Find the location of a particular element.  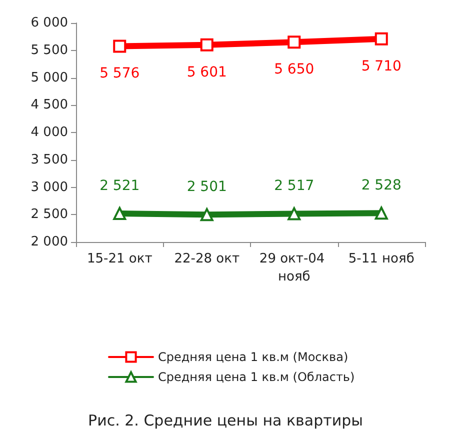

y-tick-label: 3 000 is located at coordinates (49, 187).